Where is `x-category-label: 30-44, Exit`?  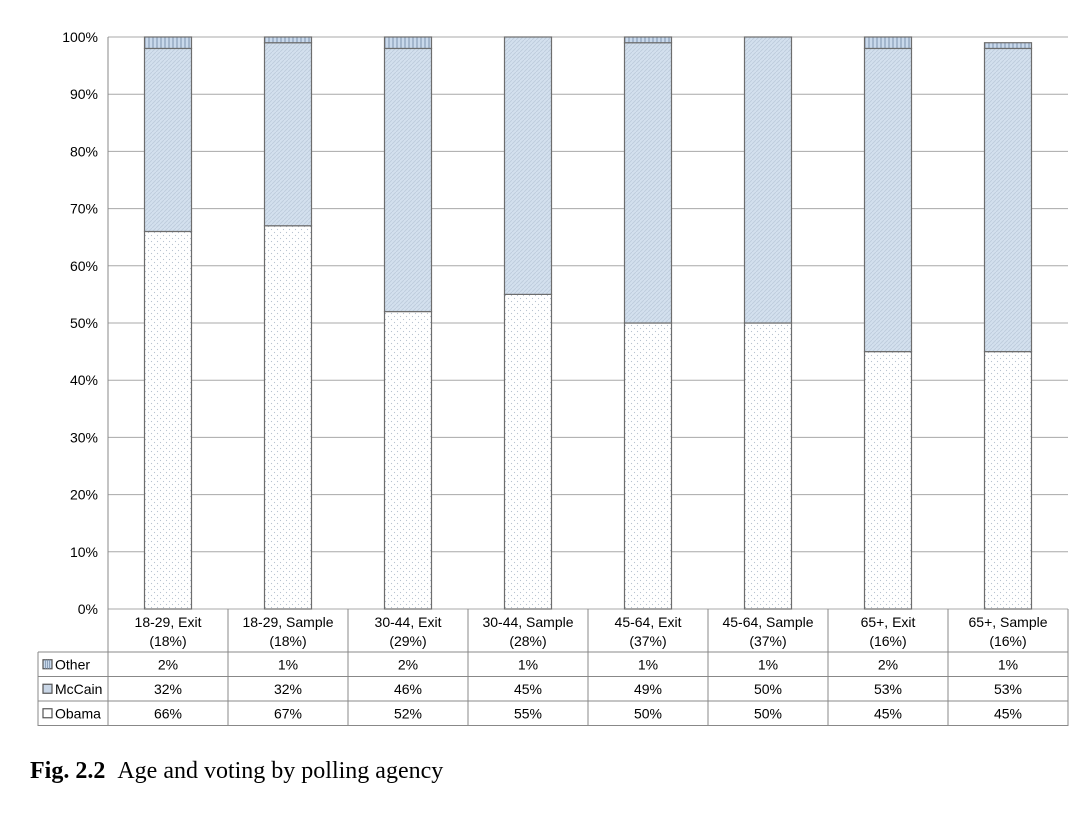 x-category-label: 30-44, Exit is located at coordinates (408, 622).